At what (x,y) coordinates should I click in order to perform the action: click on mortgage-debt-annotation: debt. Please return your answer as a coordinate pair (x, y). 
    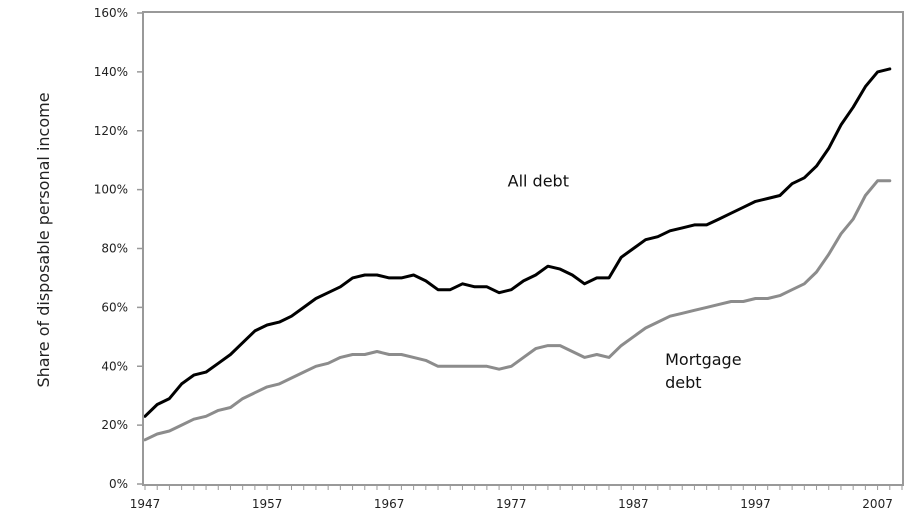
    Looking at the image, I should click on (683, 382).